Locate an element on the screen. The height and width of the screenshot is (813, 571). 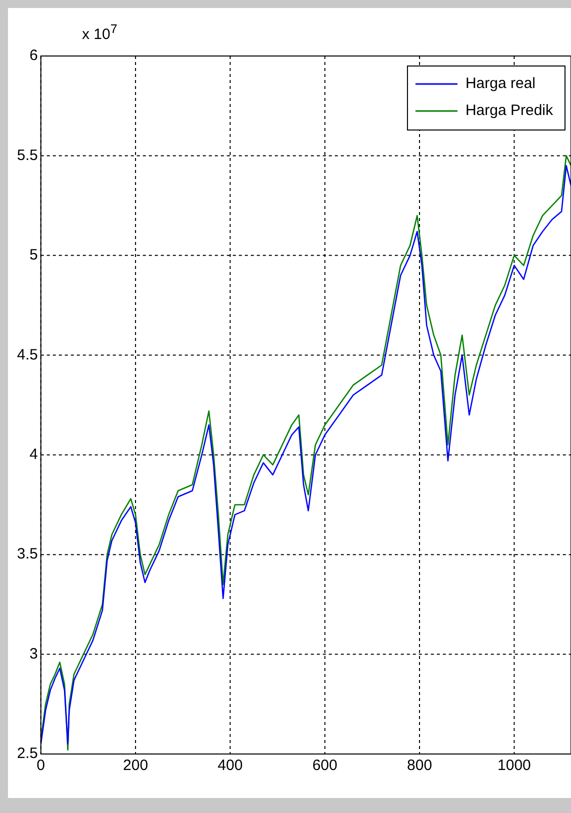
x-tick-label: 200 is located at coordinates (135, 765).